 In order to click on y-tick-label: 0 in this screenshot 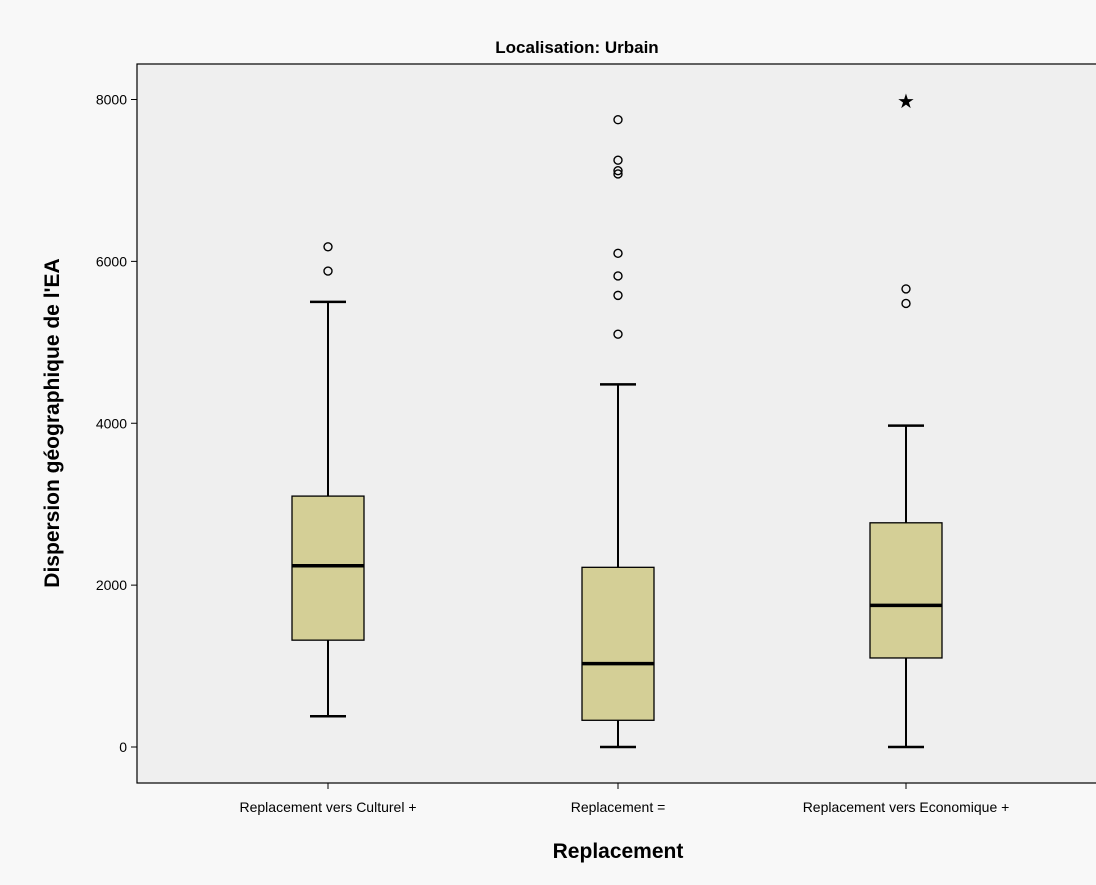, I will do `click(123, 747)`.